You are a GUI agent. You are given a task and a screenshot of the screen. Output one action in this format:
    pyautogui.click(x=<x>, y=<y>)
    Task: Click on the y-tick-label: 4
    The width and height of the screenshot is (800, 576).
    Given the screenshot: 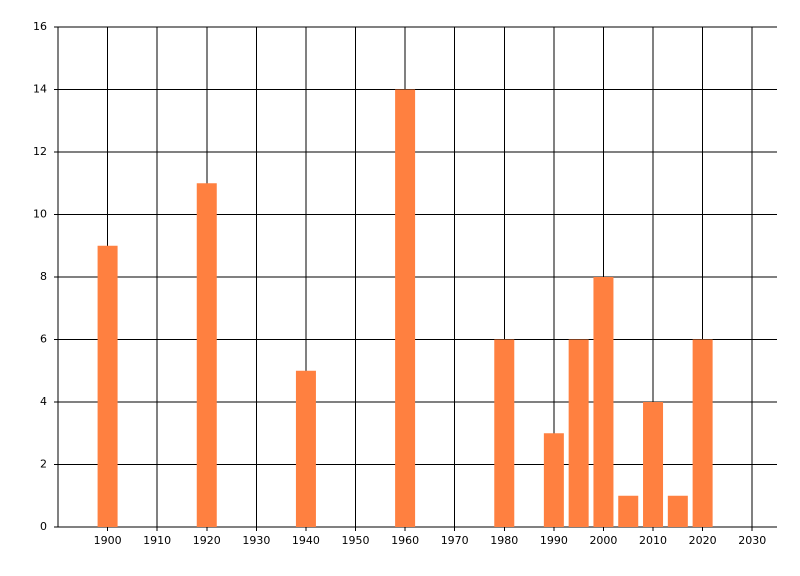 What is the action you would take?
    pyautogui.click(x=43, y=401)
    